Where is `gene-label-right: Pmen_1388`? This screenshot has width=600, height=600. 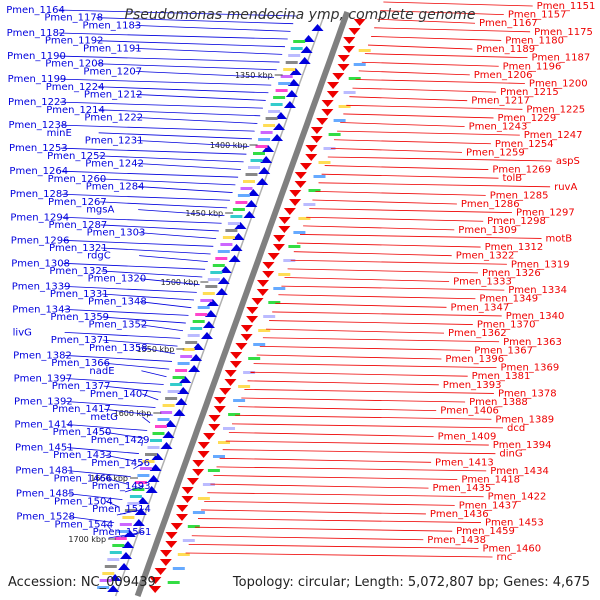
gene-label-right: Pmen_1388 is located at coordinates (498, 402).